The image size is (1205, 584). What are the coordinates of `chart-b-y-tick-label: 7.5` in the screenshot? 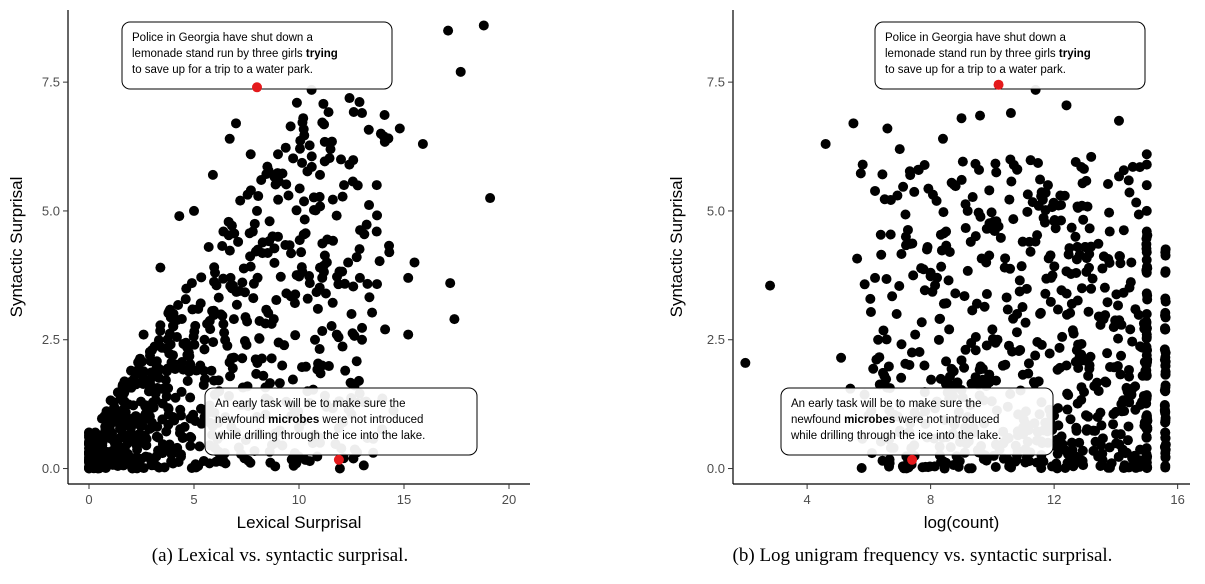 It's located at (716, 82).